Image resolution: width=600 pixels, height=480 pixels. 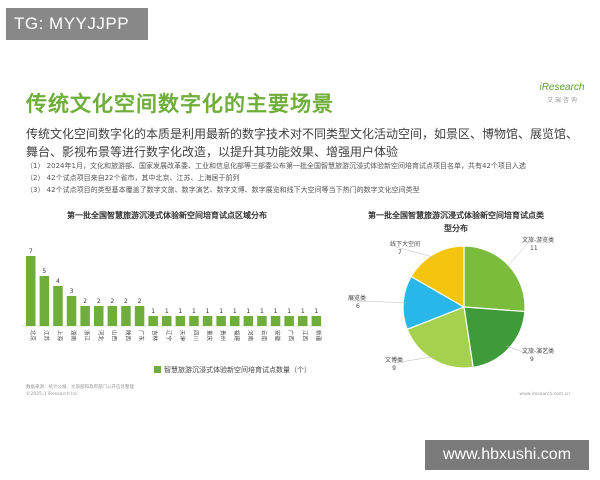 I want to click on source-line: 数据来源：统计公报、文旅部和政府部门公开信息整理, so click(x=80, y=387).